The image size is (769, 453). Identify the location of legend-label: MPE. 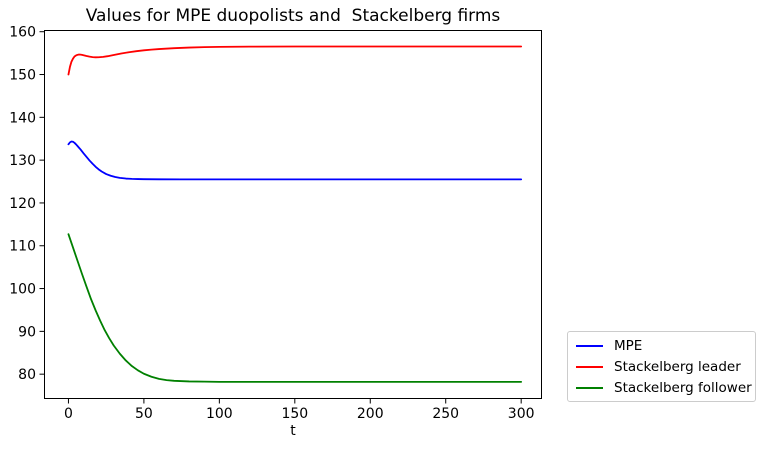
(628, 345).